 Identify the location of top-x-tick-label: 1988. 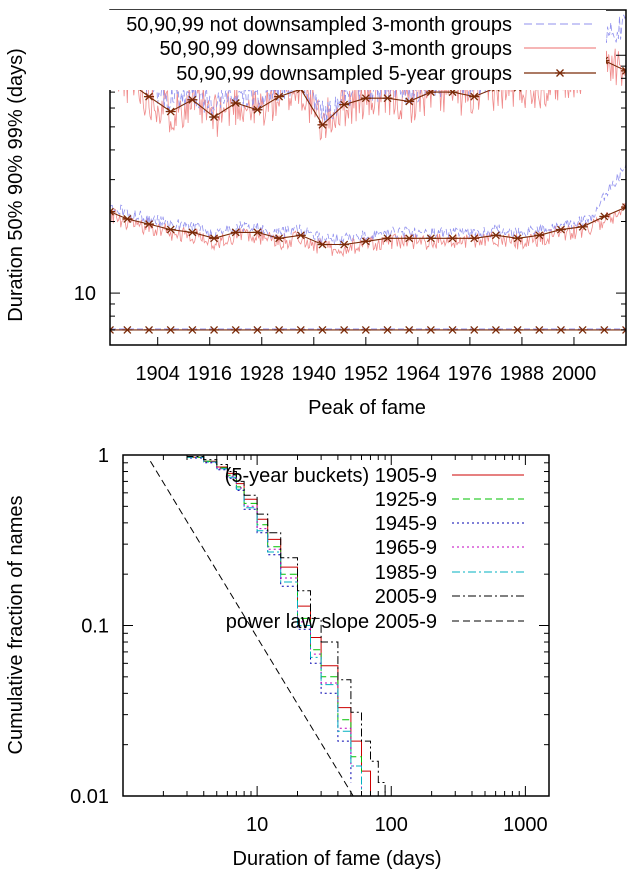
(522, 374).